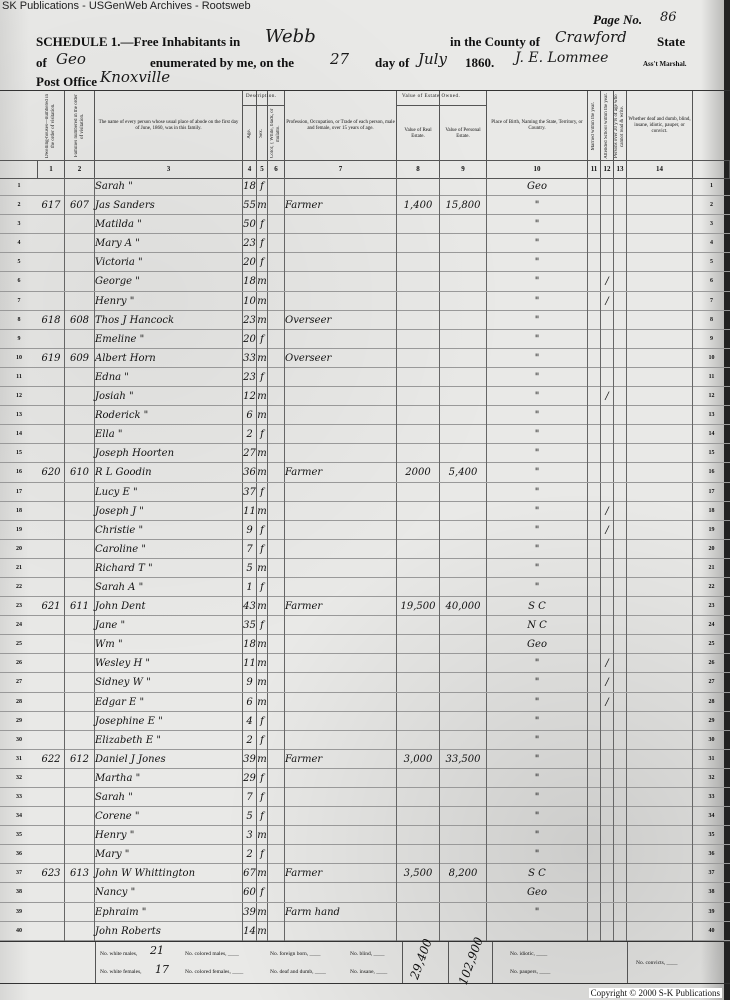  Describe the element at coordinates (367, 954) in the screenshot. I see `blind-label: No. blind, ____` at that location.